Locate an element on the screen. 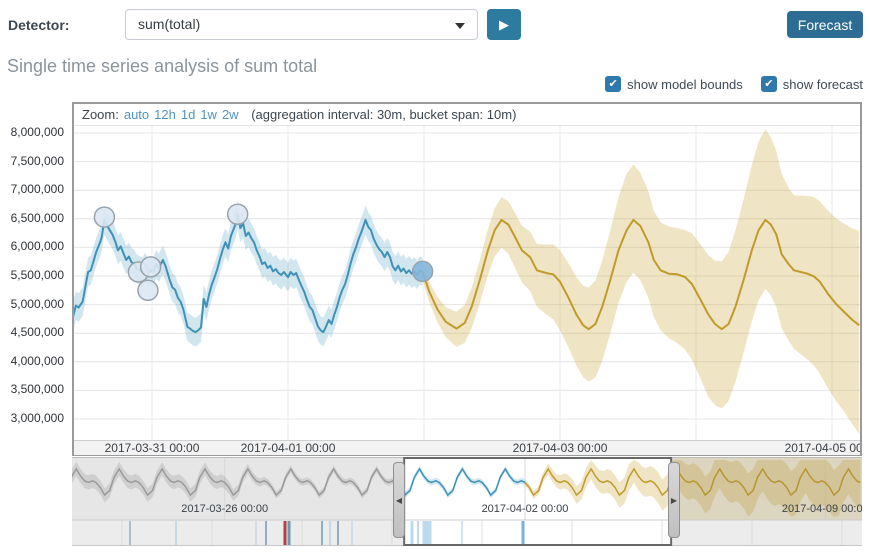 The image size is (870, 560). play-icon: ▶ is located at coordinates (504, 24).